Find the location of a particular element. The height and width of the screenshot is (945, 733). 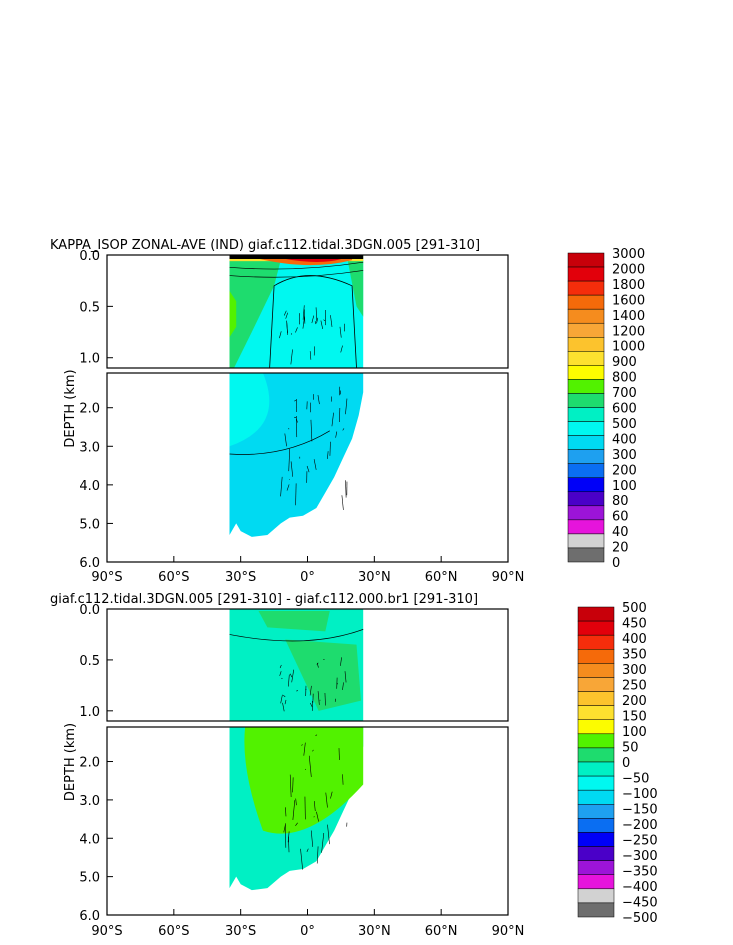

region-deep-positive is located at coordinates (304, 780).